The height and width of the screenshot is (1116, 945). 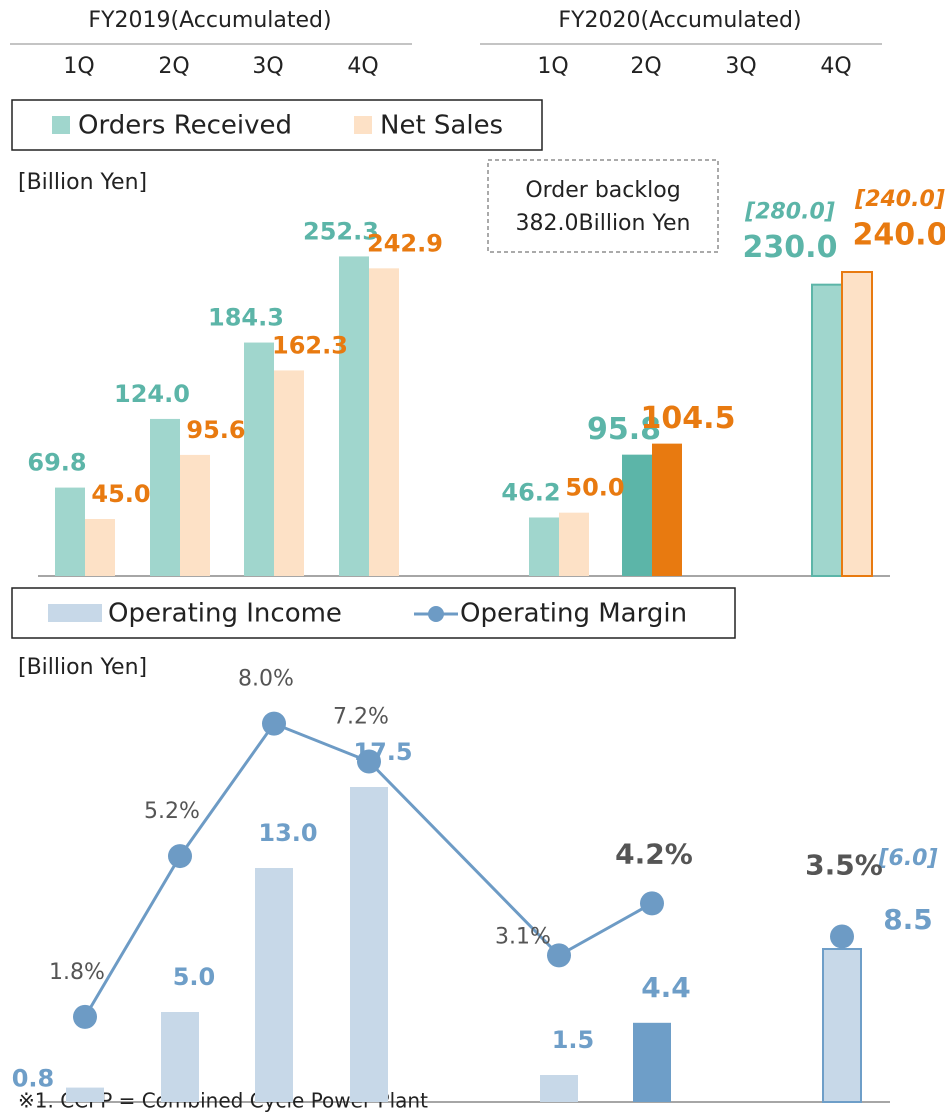 I want to click on data-label: 124.0, so click(x=152, y=394).